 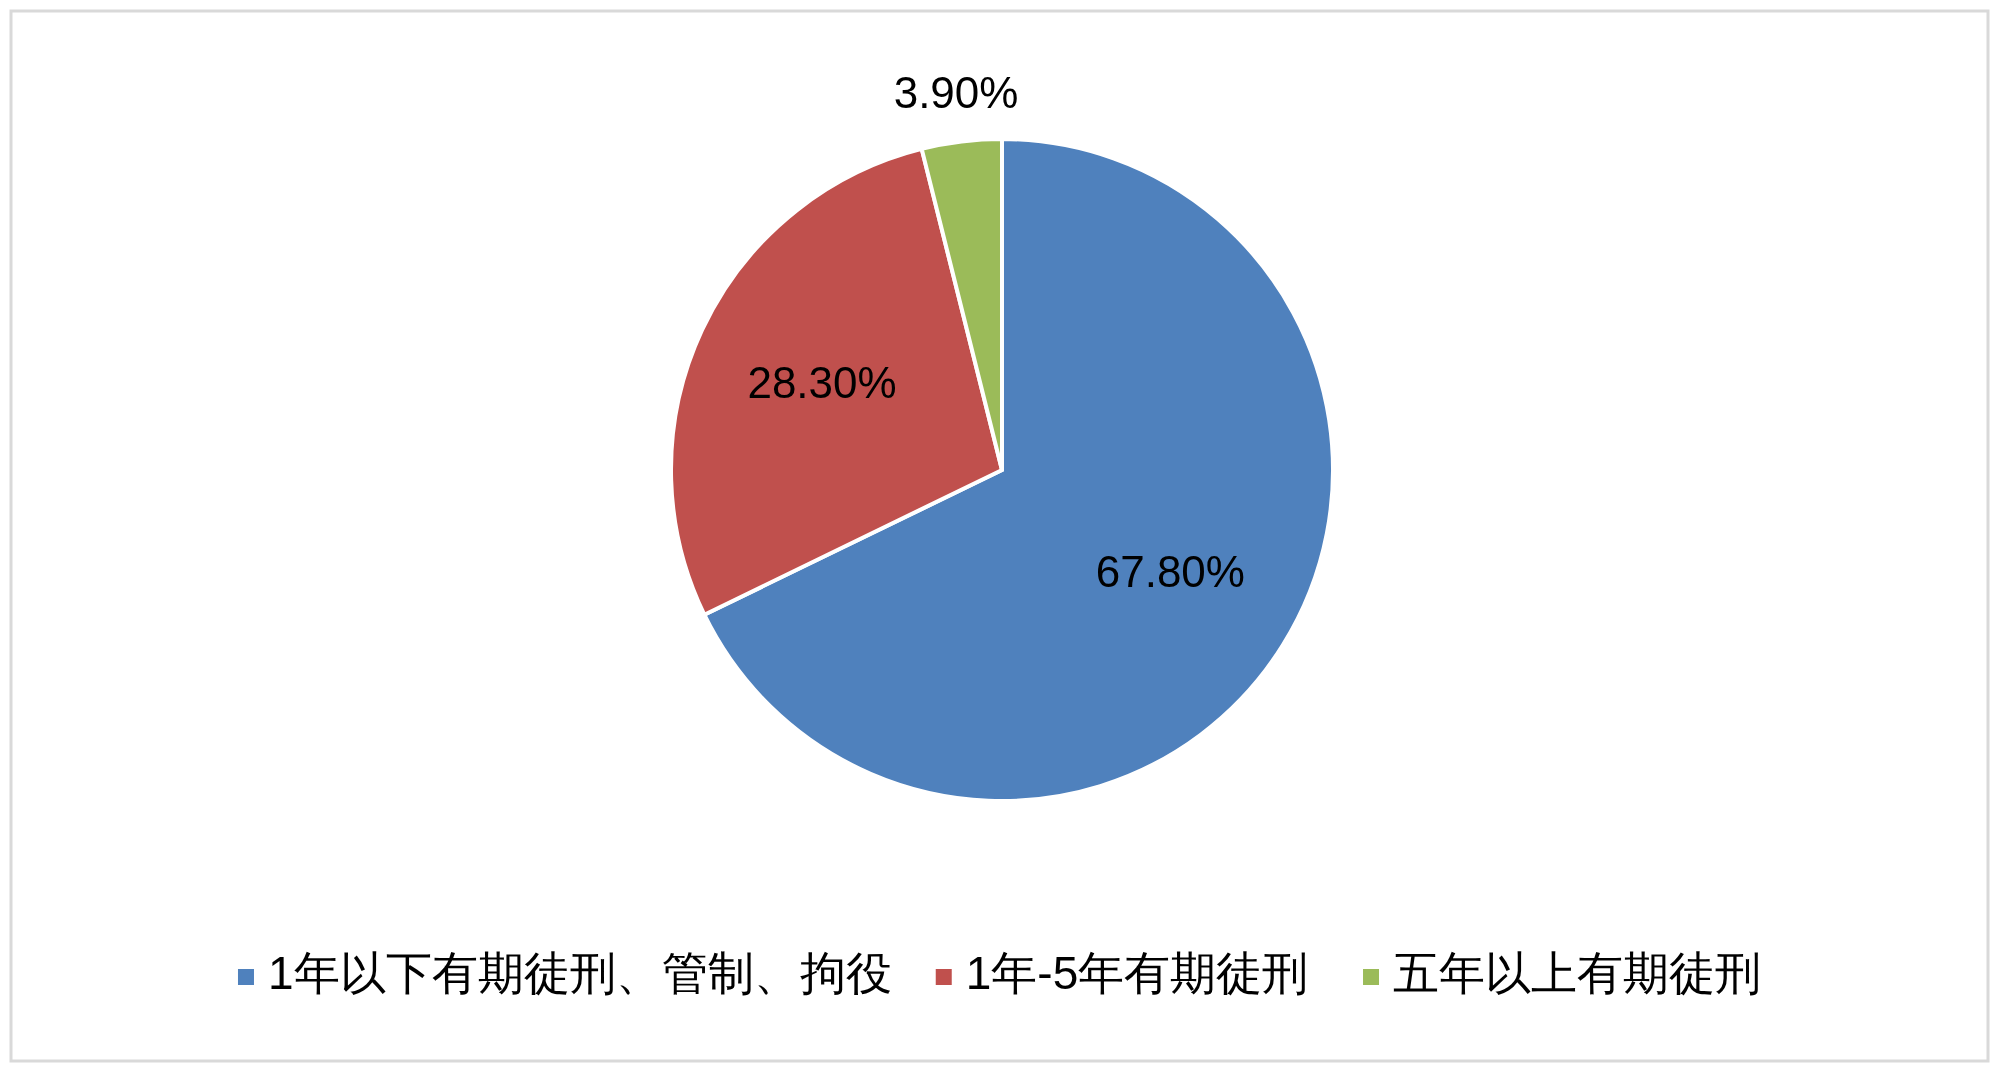 I want to click on data-label: 67.80%, so click(x=1170, y=571).